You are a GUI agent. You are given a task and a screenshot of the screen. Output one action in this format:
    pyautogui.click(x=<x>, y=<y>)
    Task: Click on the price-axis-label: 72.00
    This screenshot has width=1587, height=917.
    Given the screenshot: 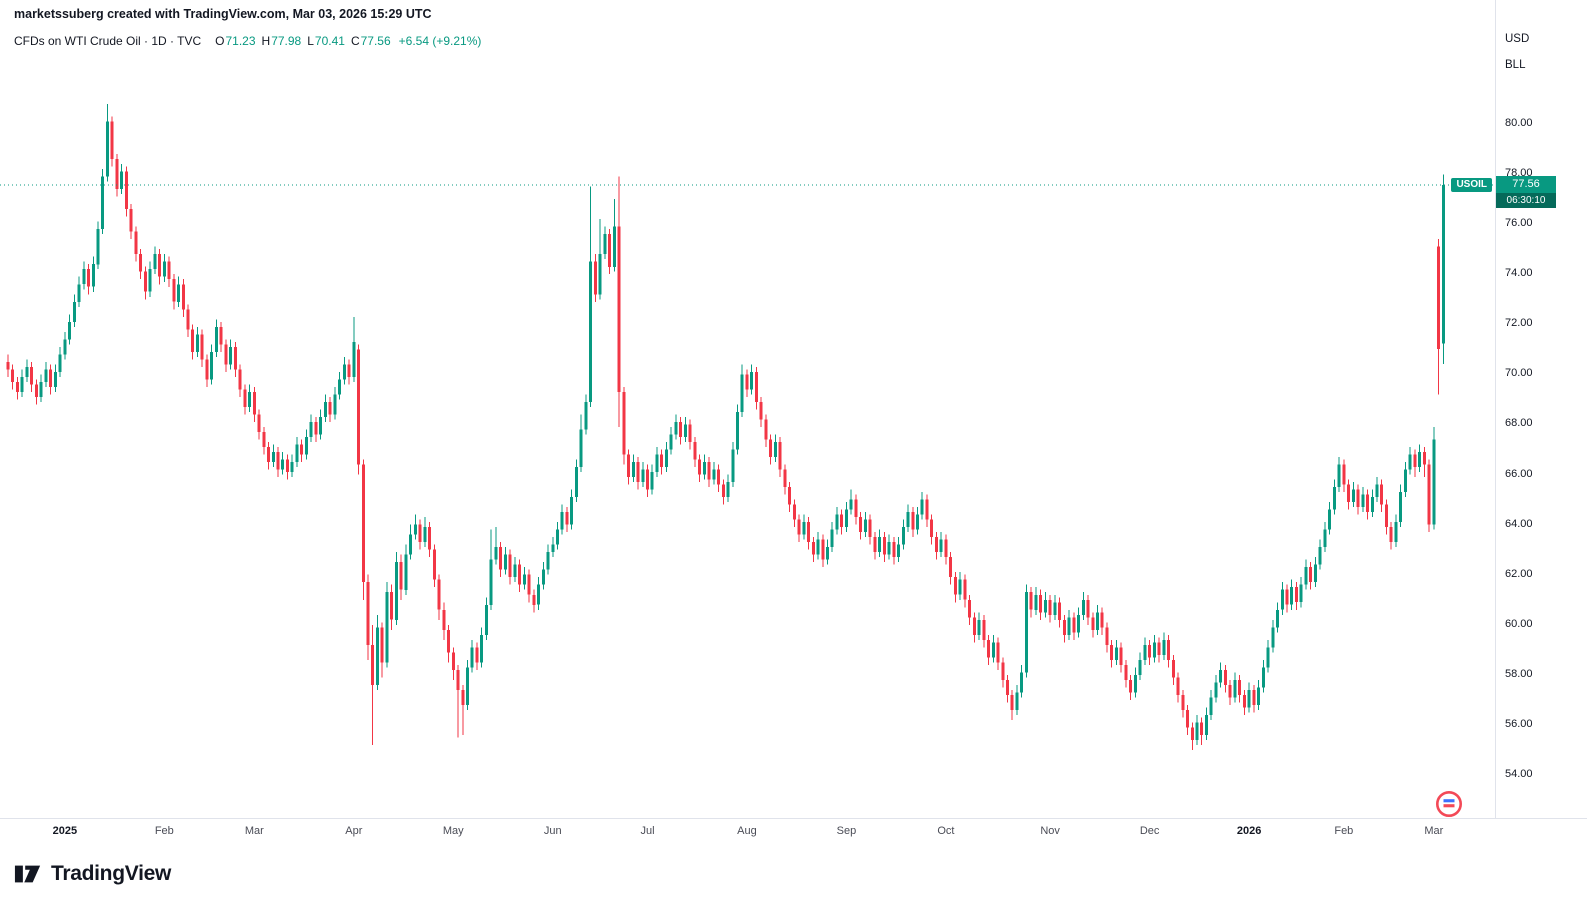 What is the action you would take?
    pyautogui.click(x=1519, y=323)
    